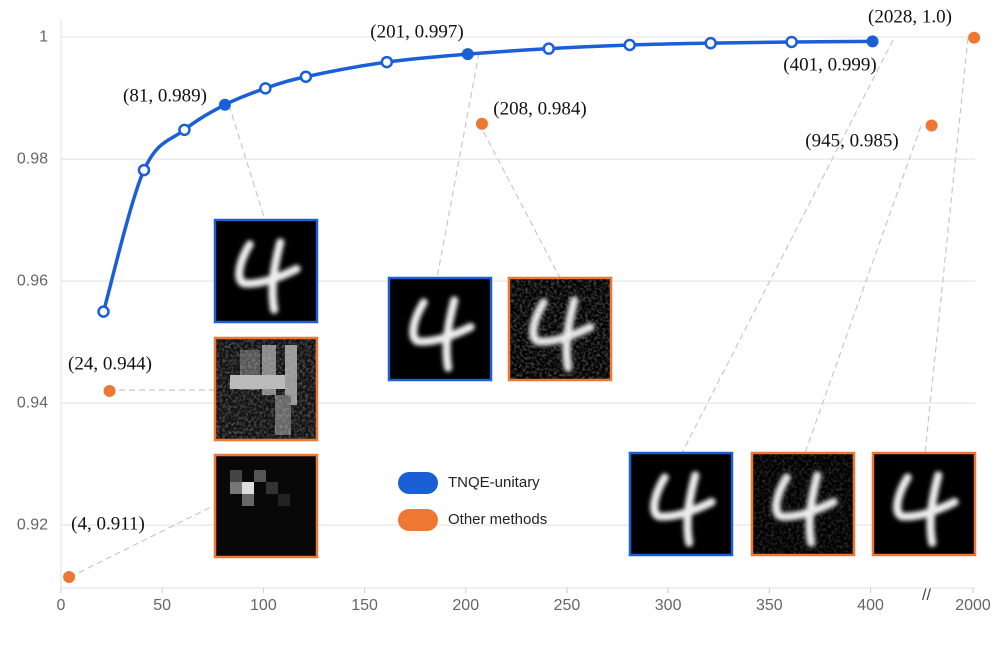  What do you see at coordinates (162, 605) in the screenshot?
I see `x-tick-label: 50` at bounding box center [162, 605].